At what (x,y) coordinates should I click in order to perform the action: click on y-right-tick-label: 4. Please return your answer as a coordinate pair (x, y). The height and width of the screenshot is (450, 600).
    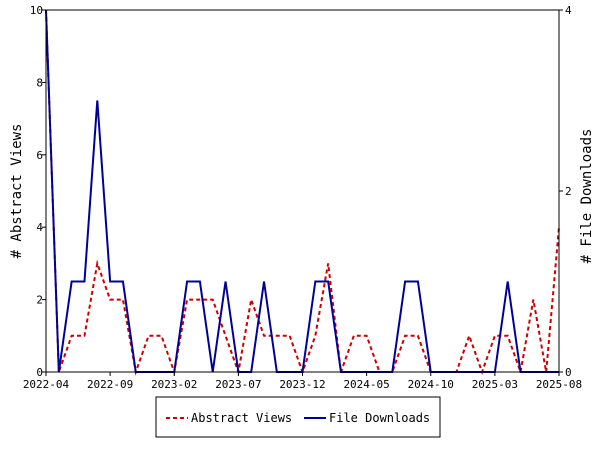
    Looking at the image, I should click on (568, 10).